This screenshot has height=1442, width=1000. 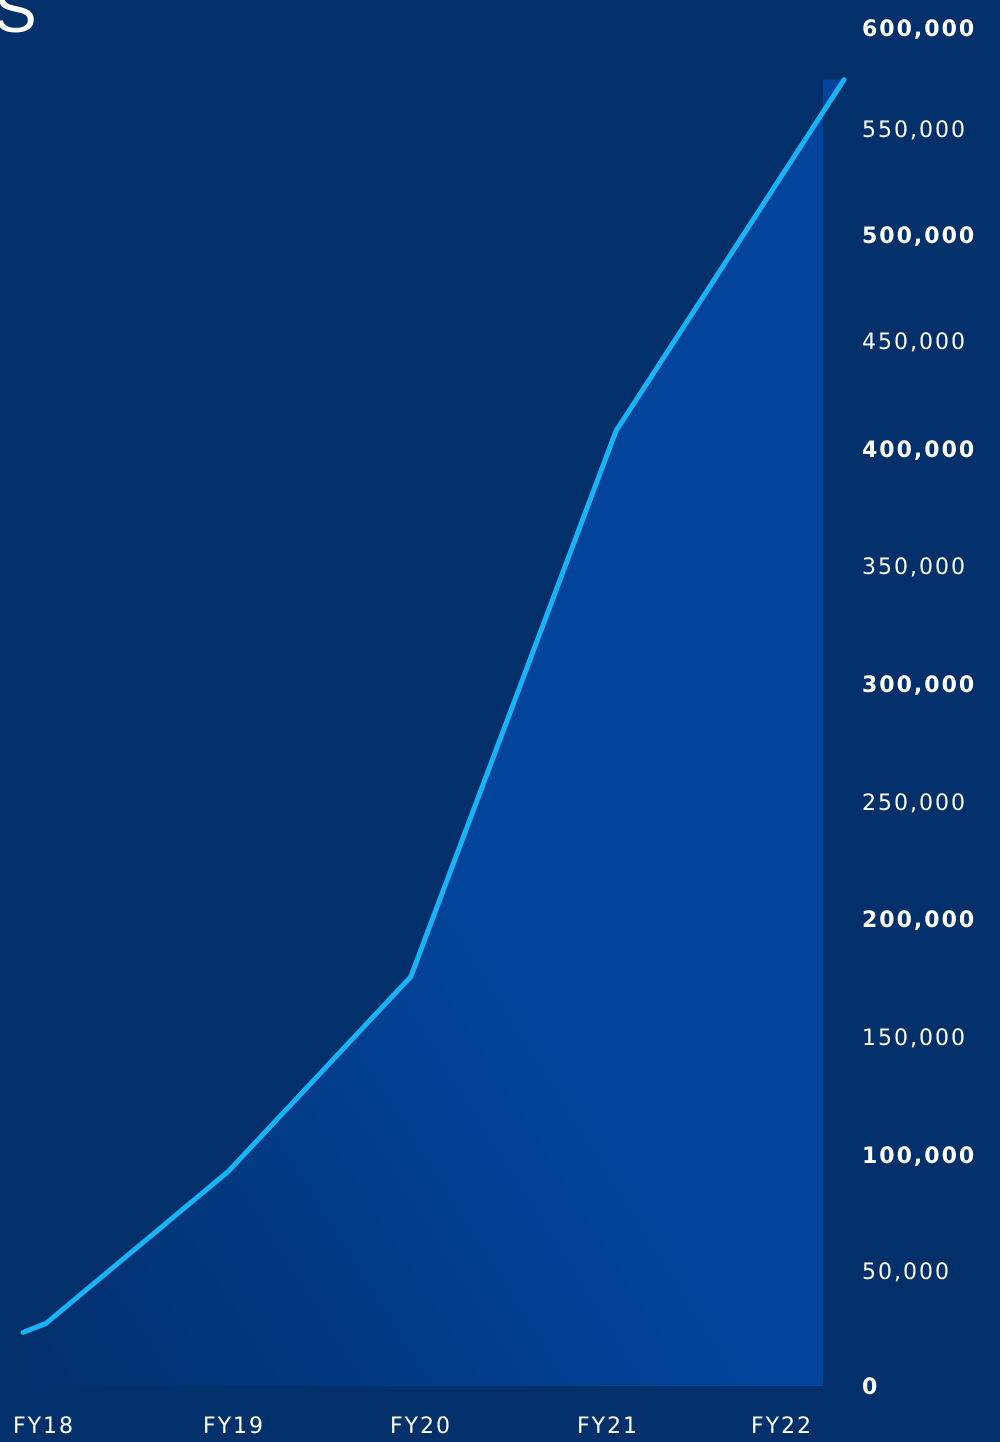 What do you see at coordinates (782, 1426) in the screenshot?
I see `x-tick-label: FY22` at bounding box center [782, 1426].